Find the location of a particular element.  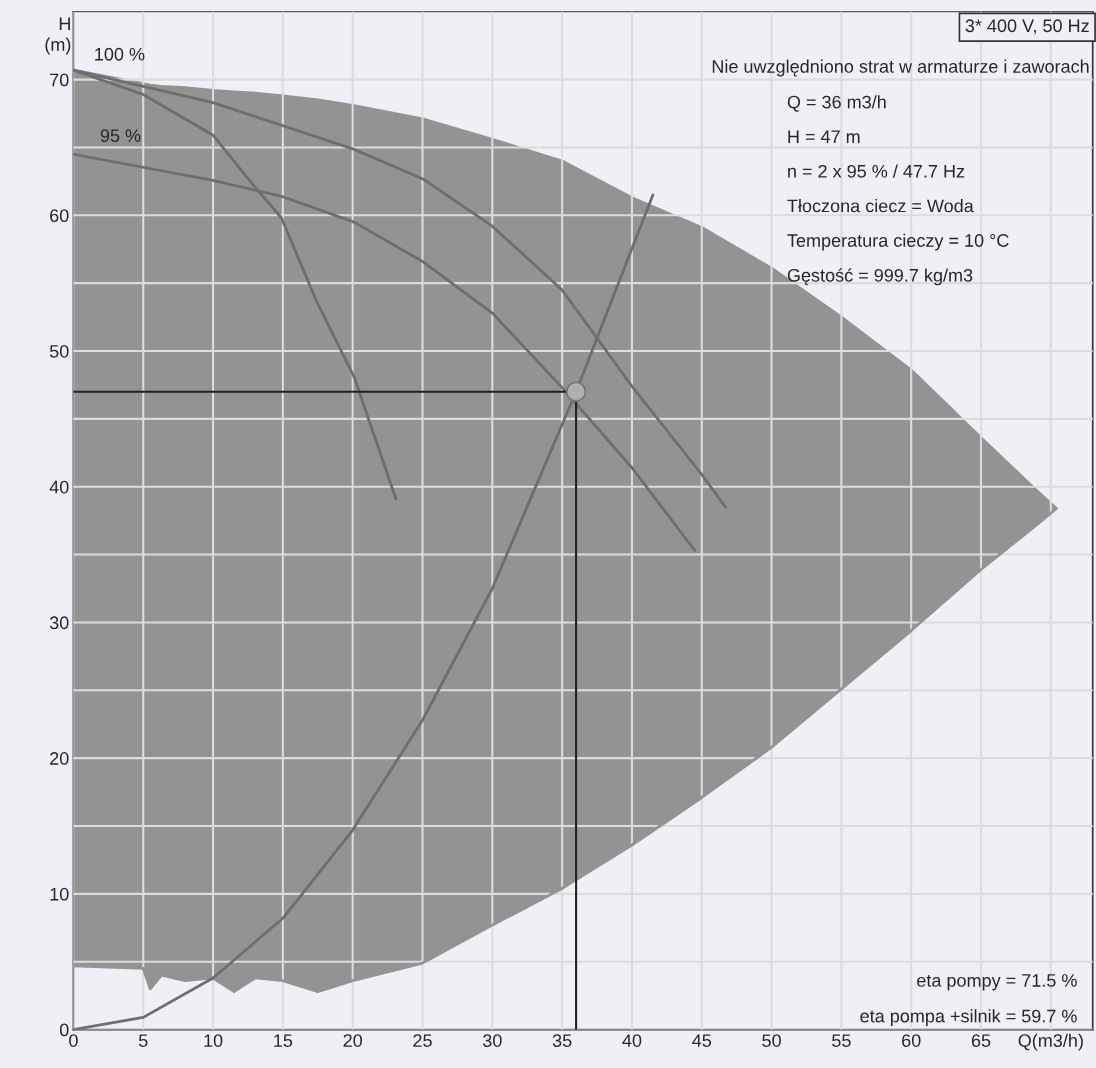

y-tick-label: 30 is located at coordinates (59, 623).